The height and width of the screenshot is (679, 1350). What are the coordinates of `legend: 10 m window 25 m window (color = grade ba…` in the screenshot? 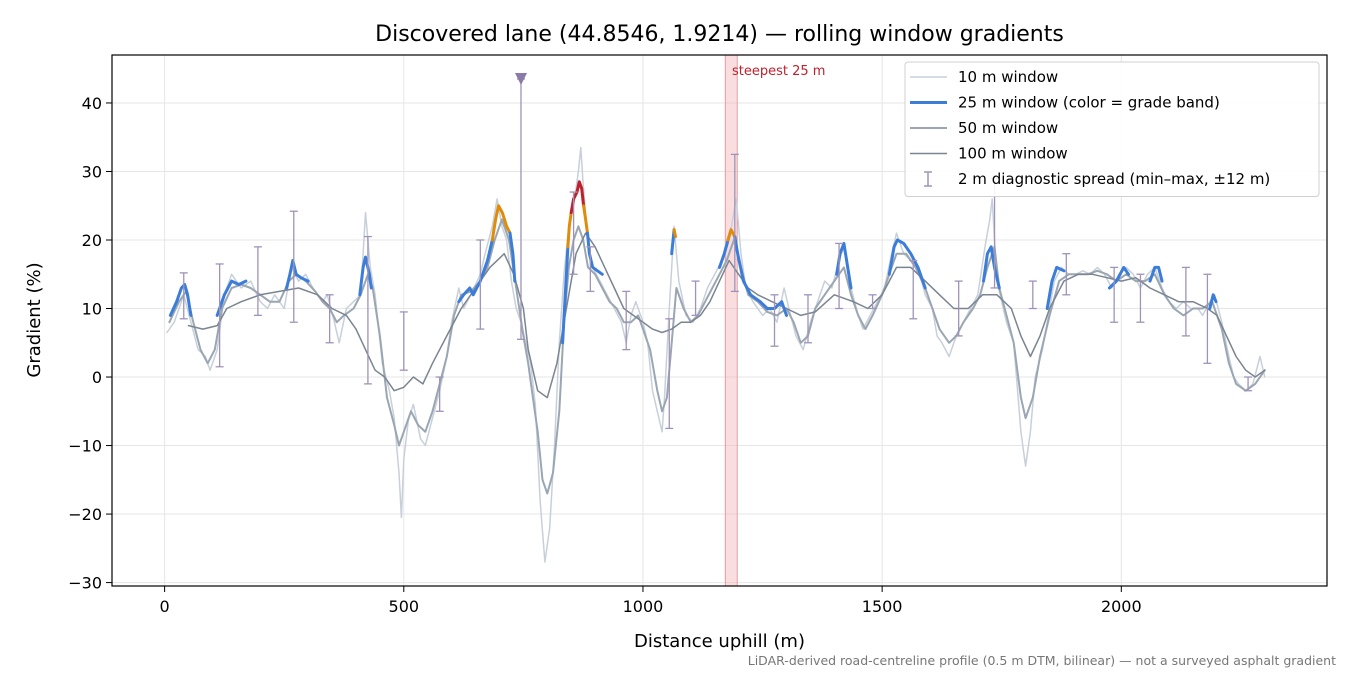 It's located at (1112, 129).